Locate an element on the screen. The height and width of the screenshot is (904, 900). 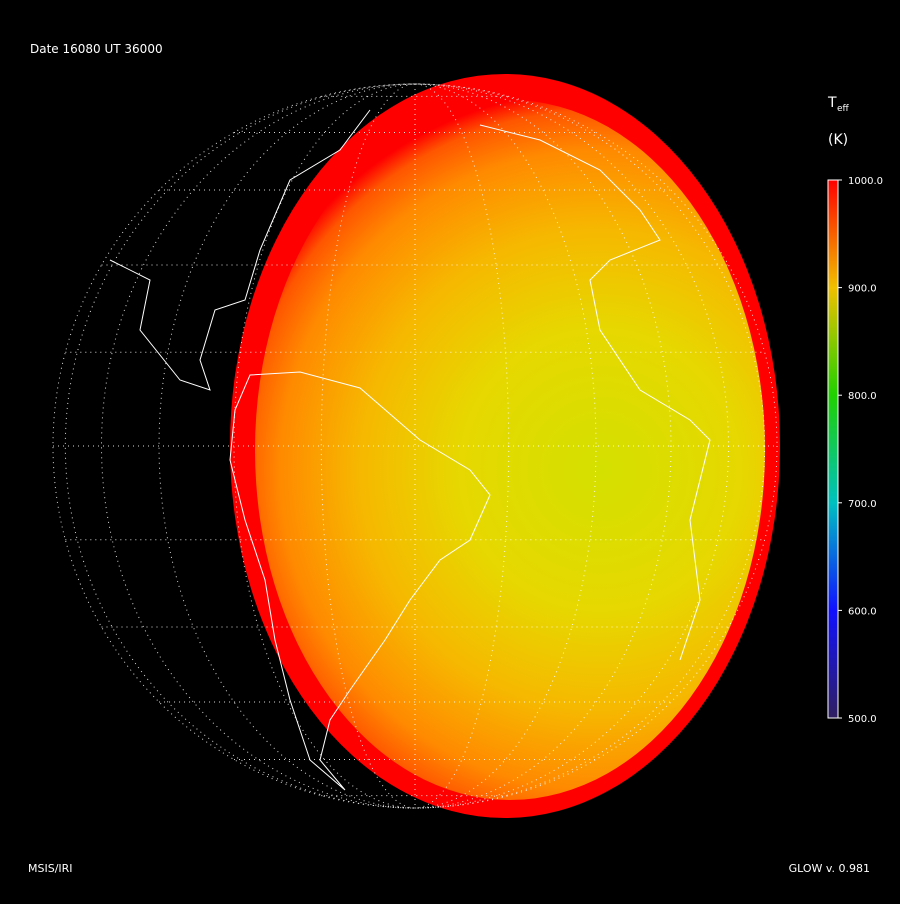
north-america is located at coordinates (240, 250).